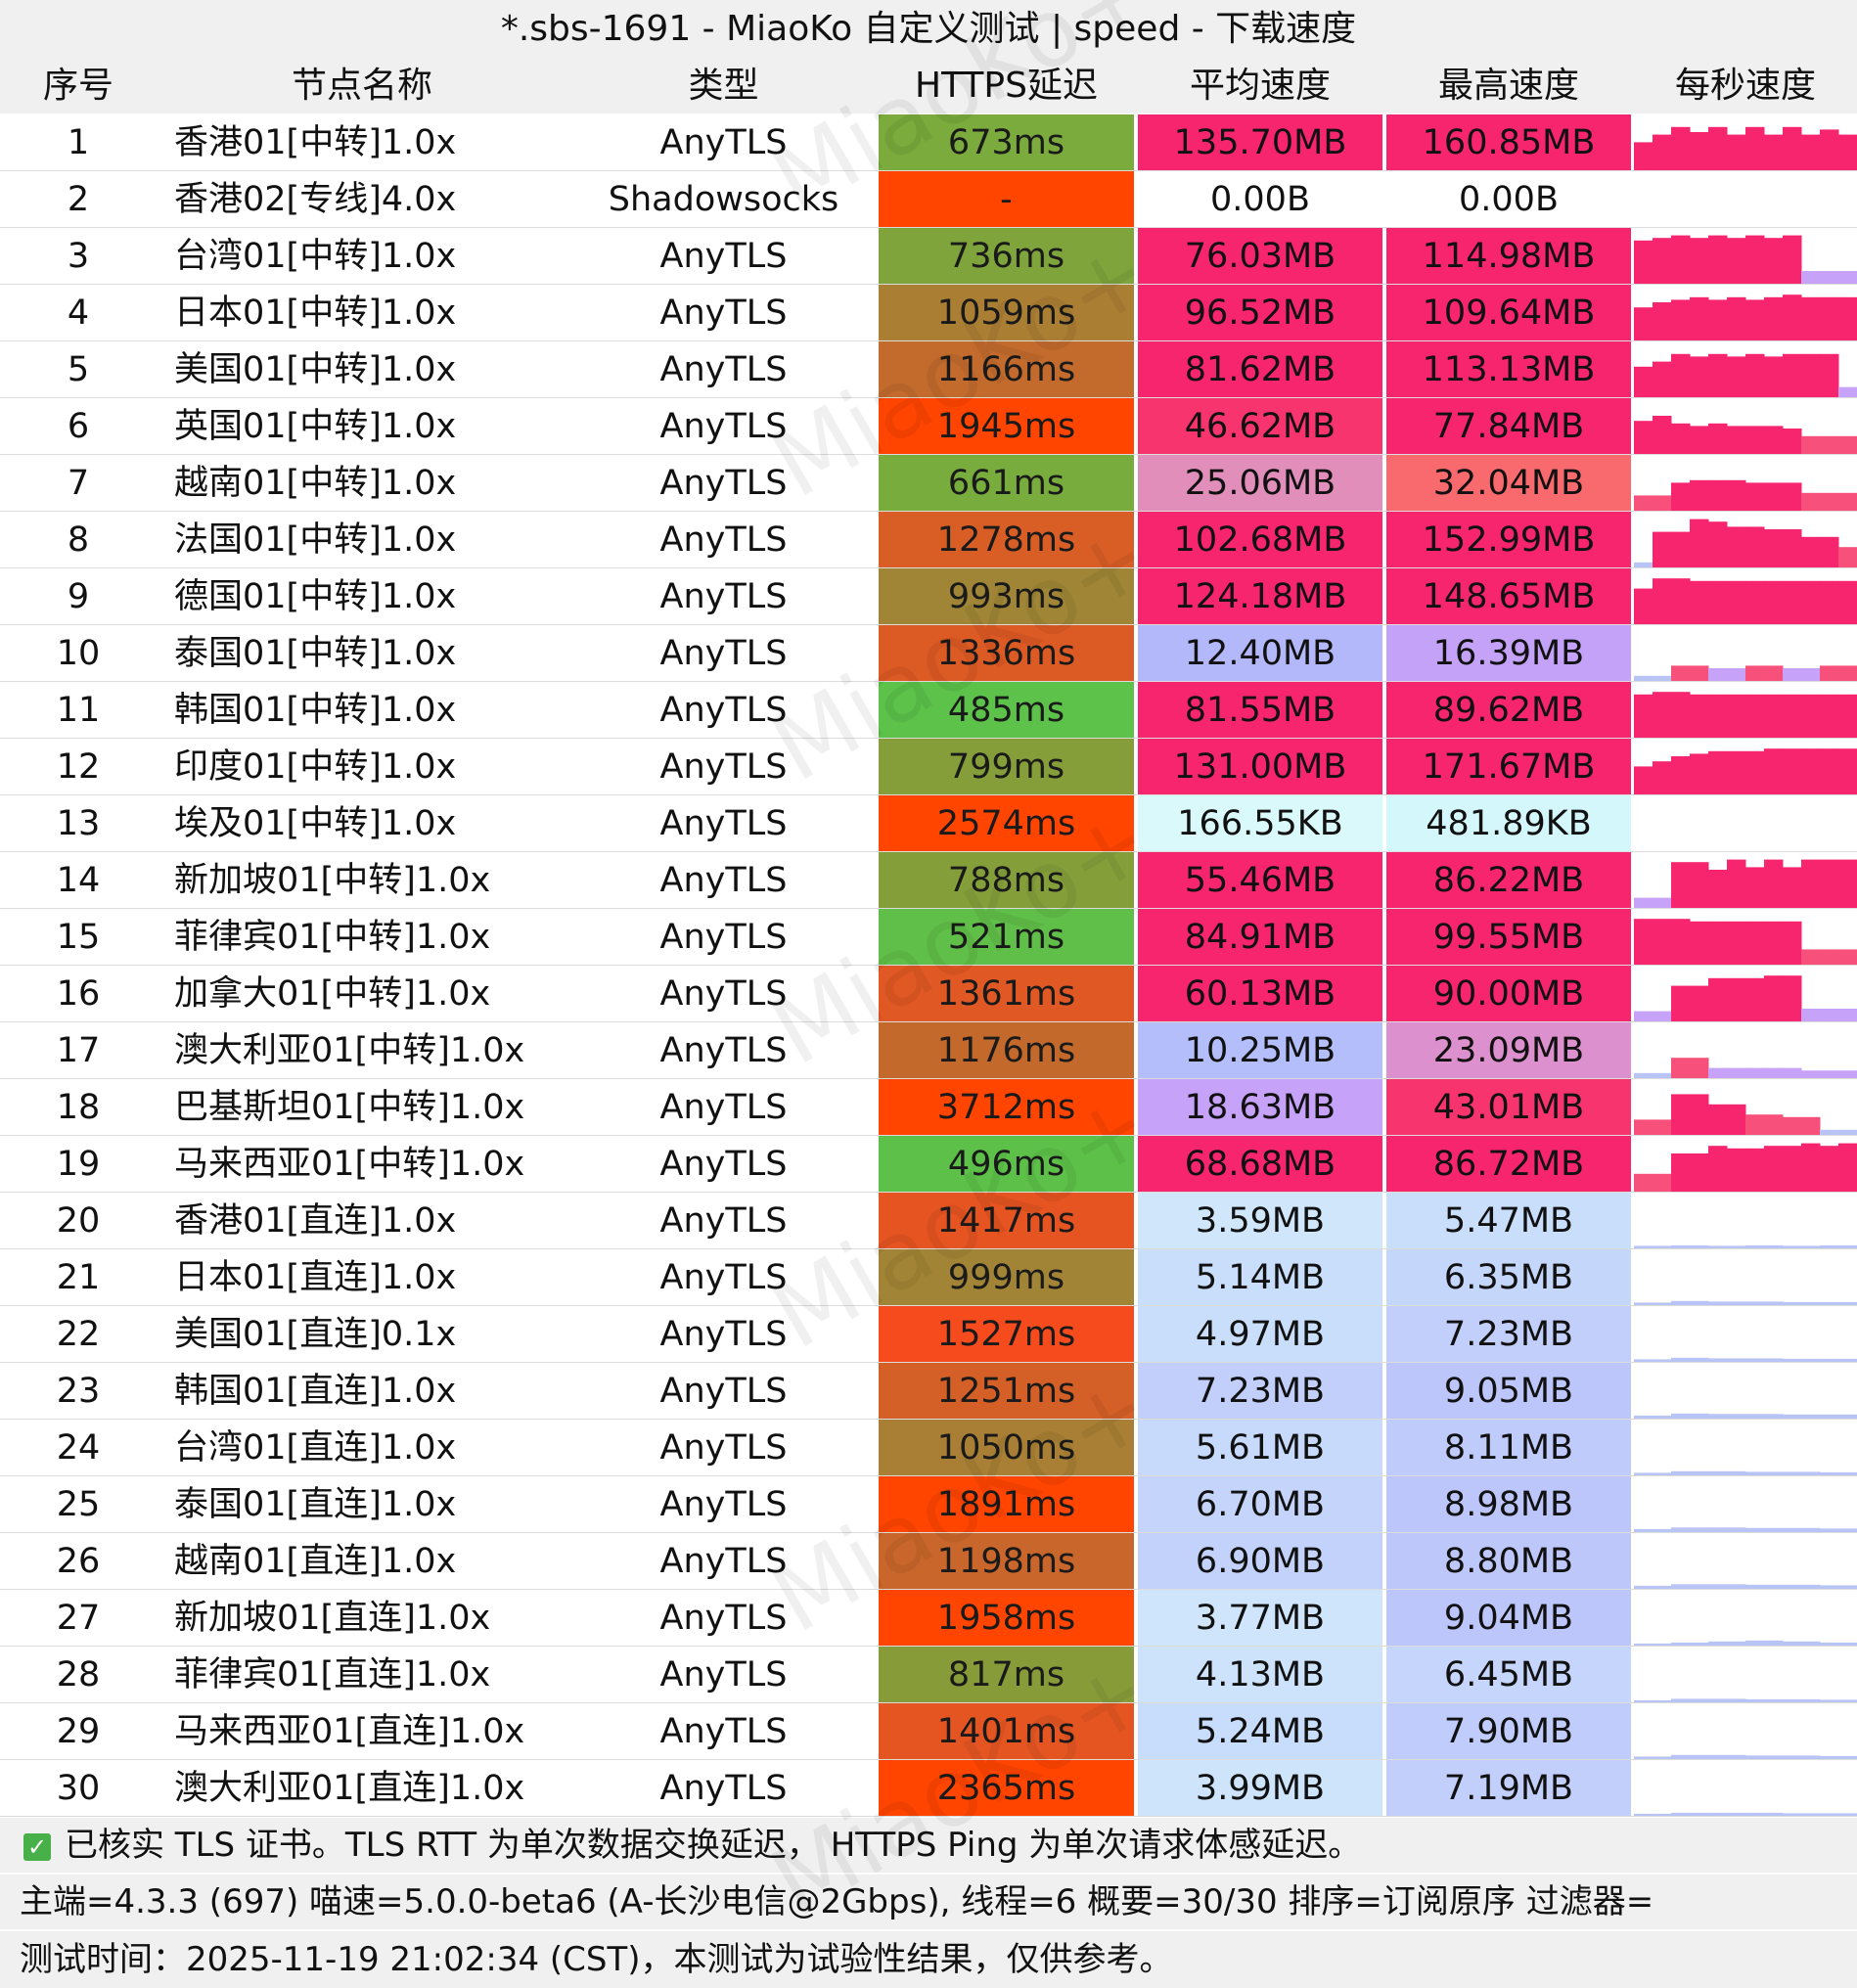  Describe the element at coordinates (928, 1505) in the screenshot. I see `table-row: 25 泰国01[直连]1.0x AnyTLS 1891ms 6.70MB 8.98MB` at that location.